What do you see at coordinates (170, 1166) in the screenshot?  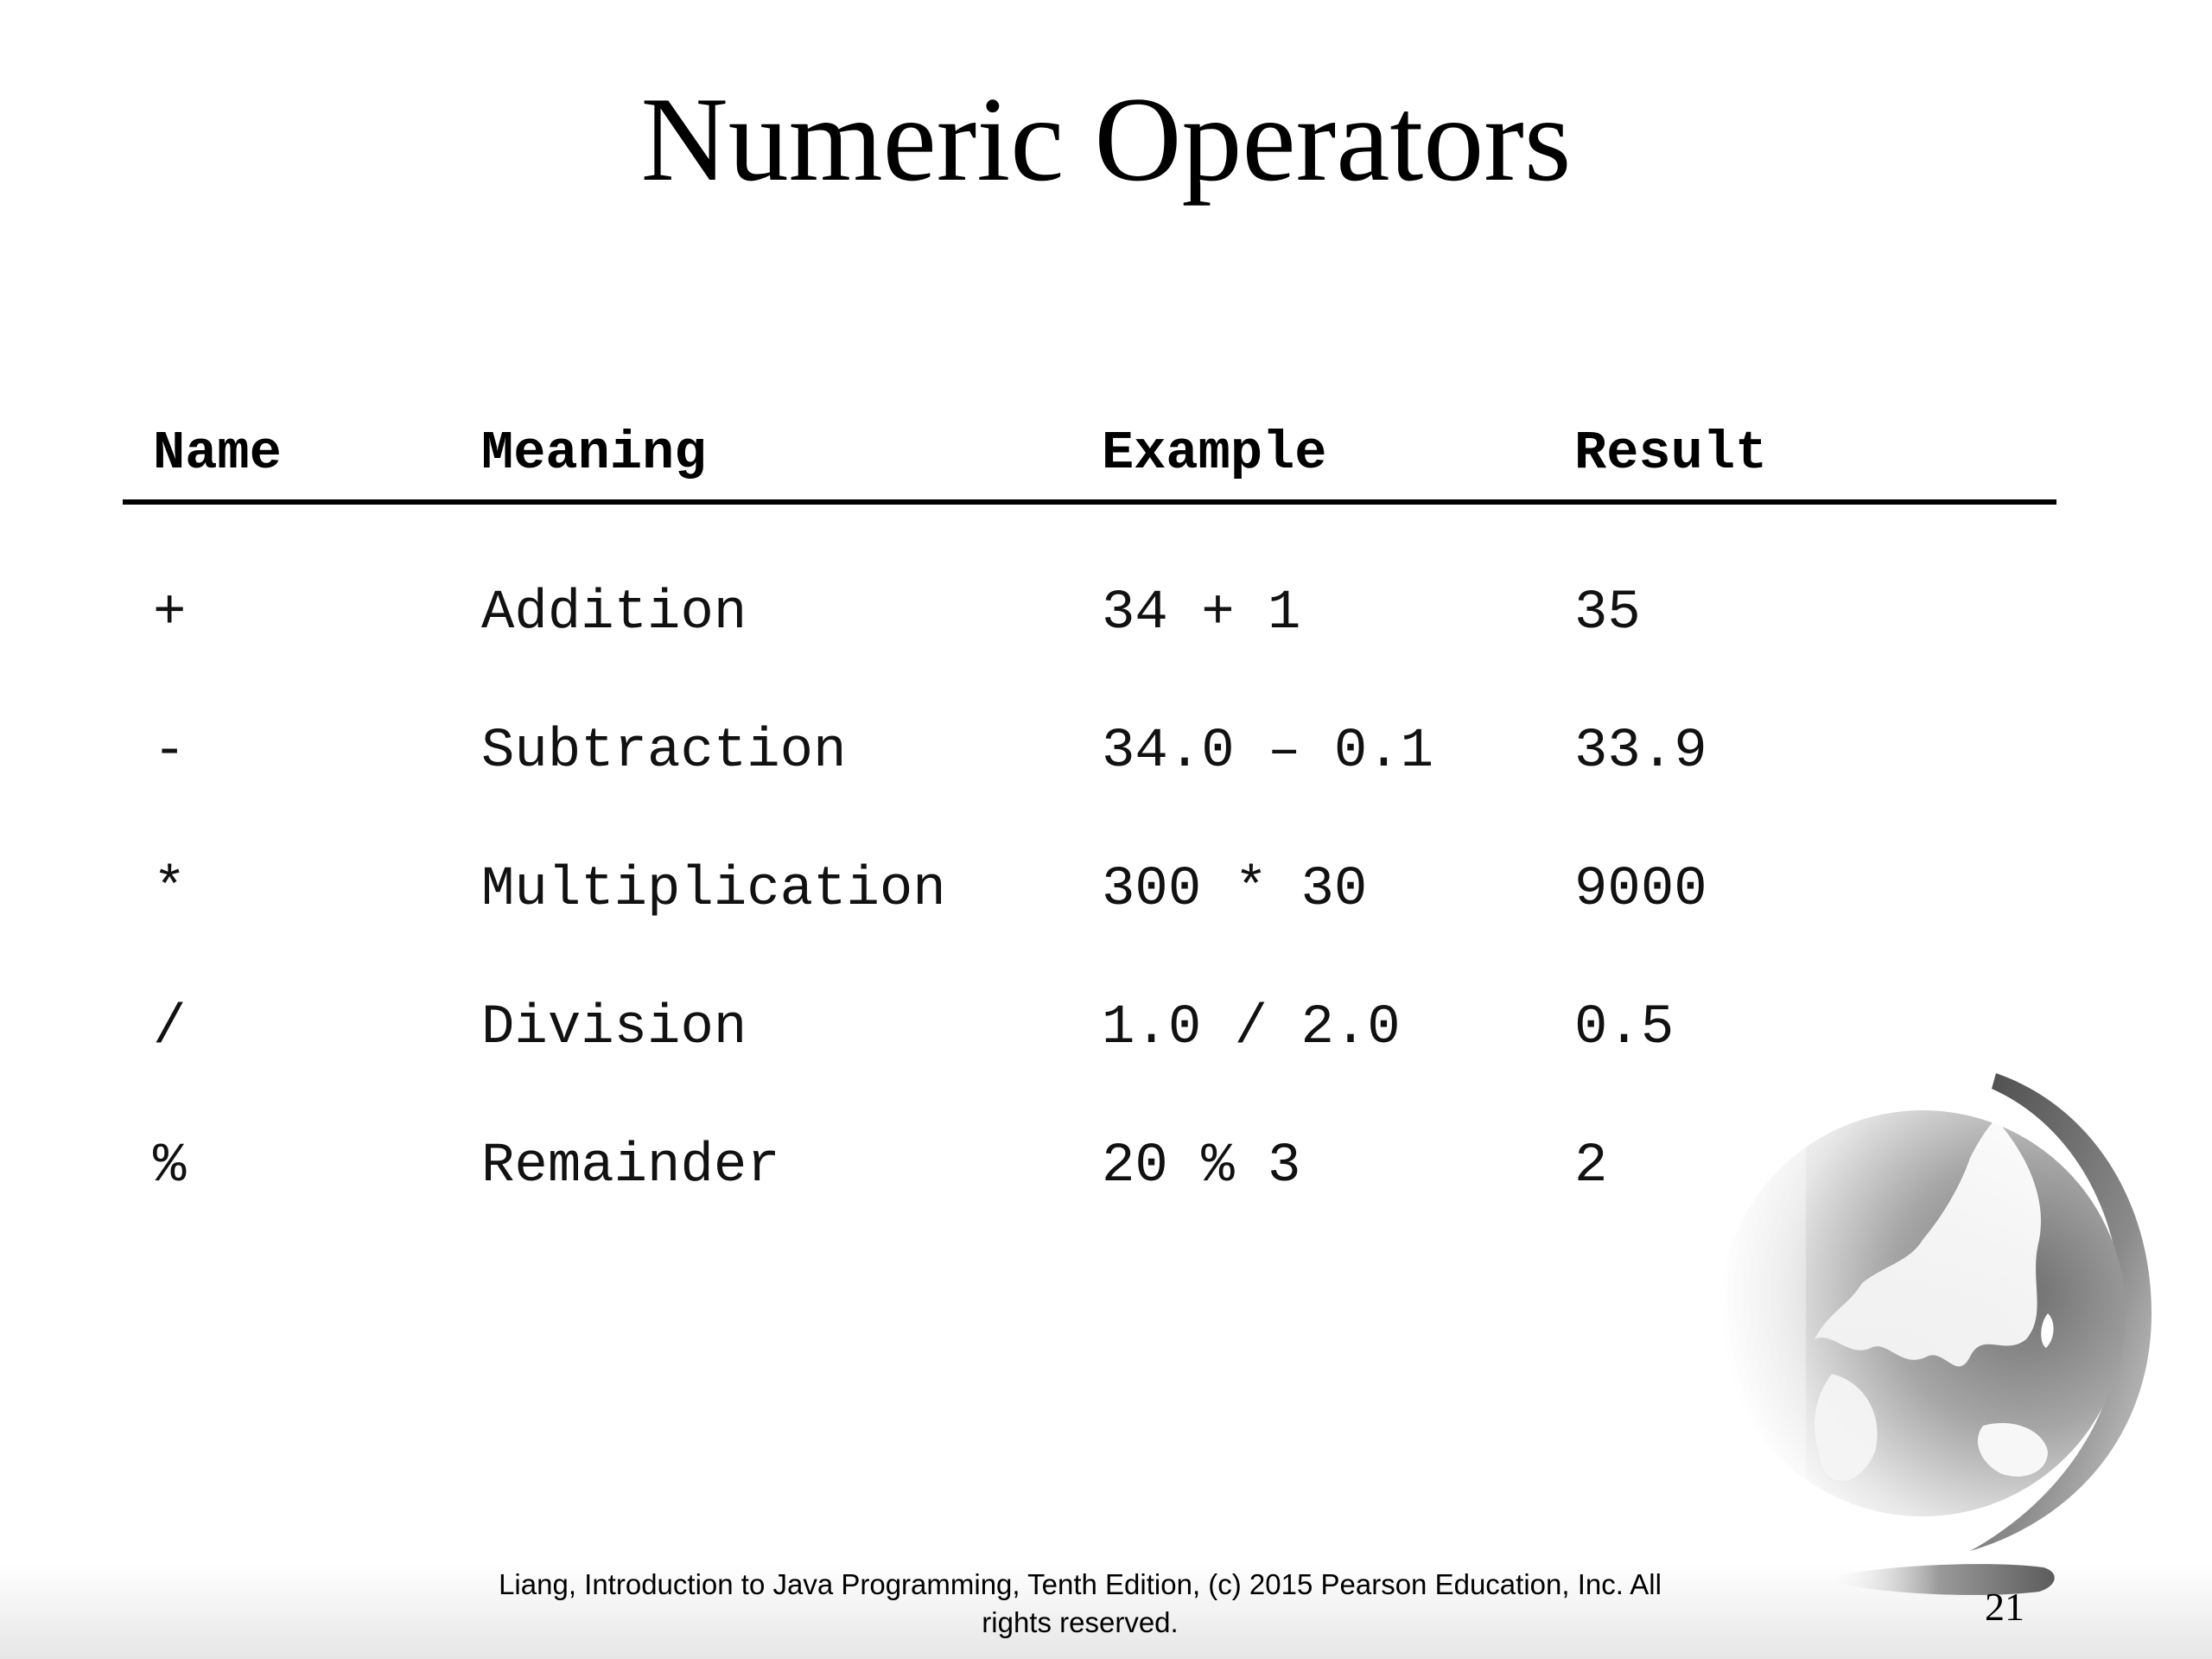 I see `operator-symbol: %` at bounding box center [170, 1166].